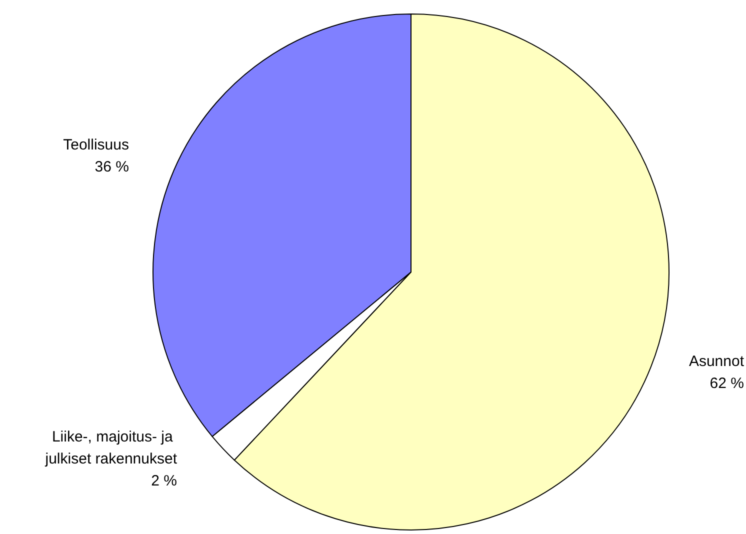 The height and width of the screenshot is (534, 746). I want to click on data-label: 36 %, so click(111, 167).